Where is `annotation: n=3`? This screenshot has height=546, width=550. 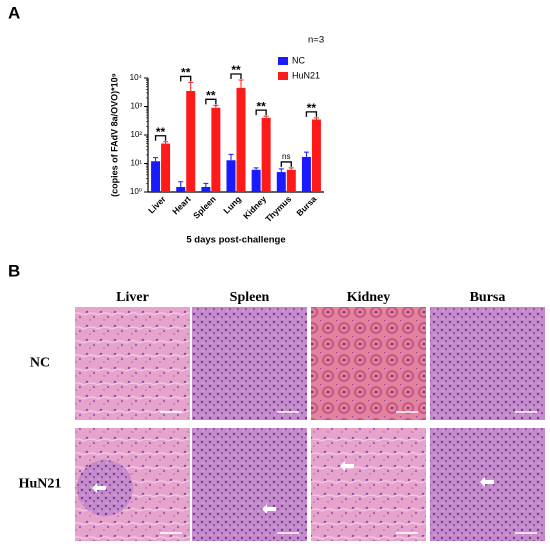 annotation: n=3 is located at coordinates (316, 40).